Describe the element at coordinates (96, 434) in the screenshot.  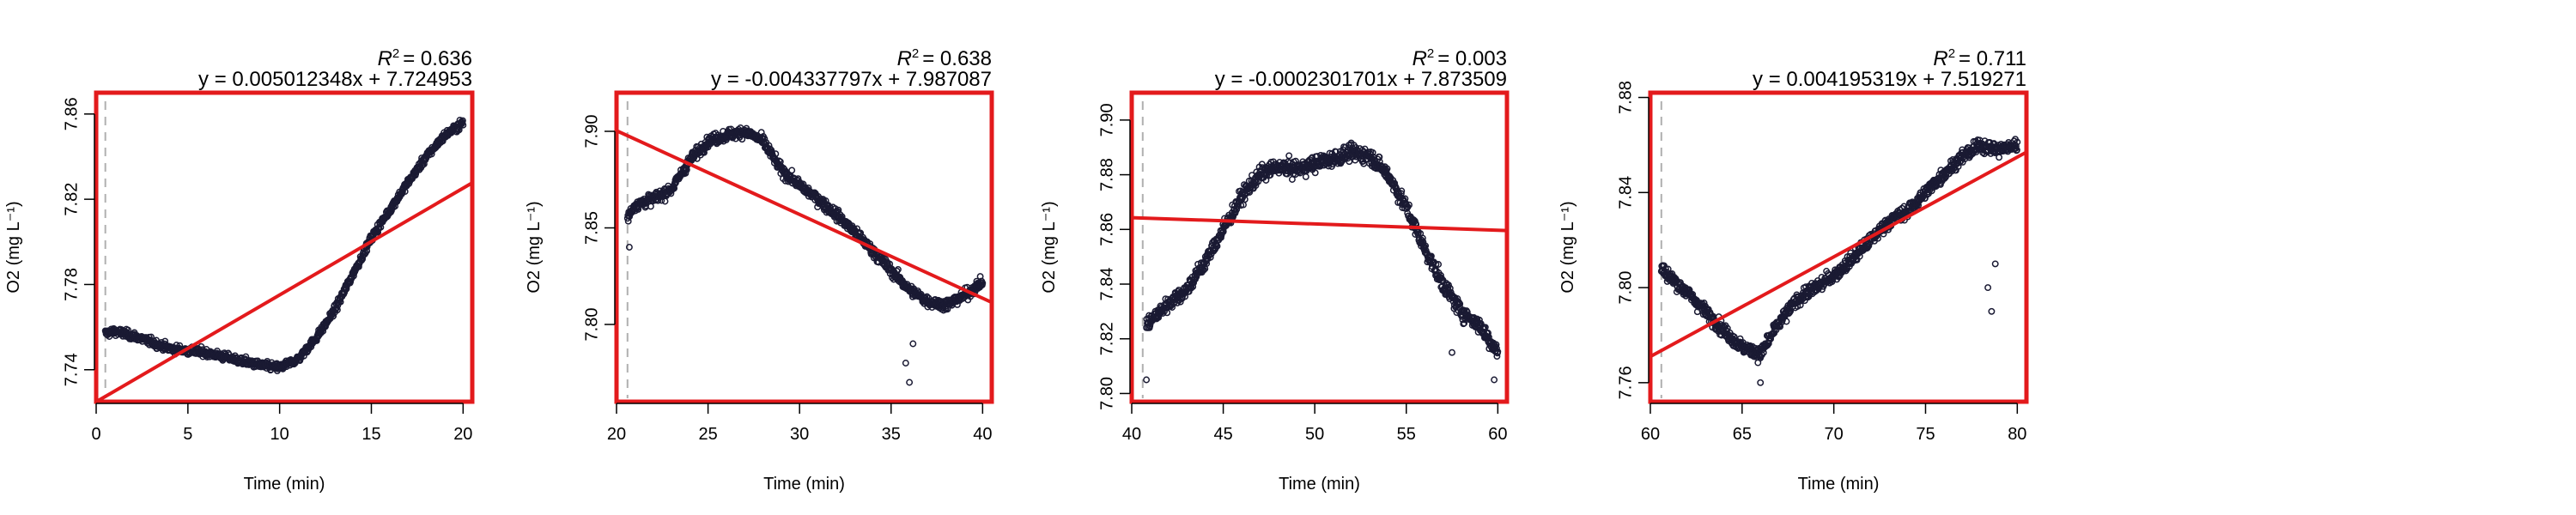
I see `x-tick-label: 0` at that location.